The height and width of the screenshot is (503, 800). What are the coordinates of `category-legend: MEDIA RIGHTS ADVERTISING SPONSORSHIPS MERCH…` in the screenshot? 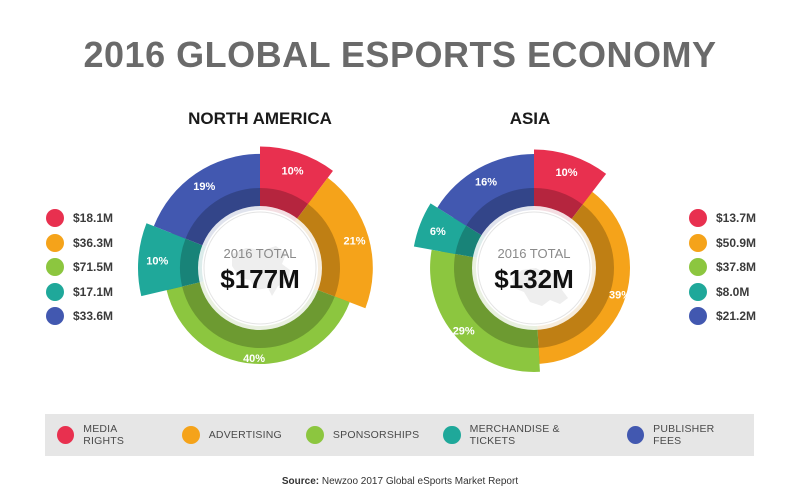 It's located at (399, 435).